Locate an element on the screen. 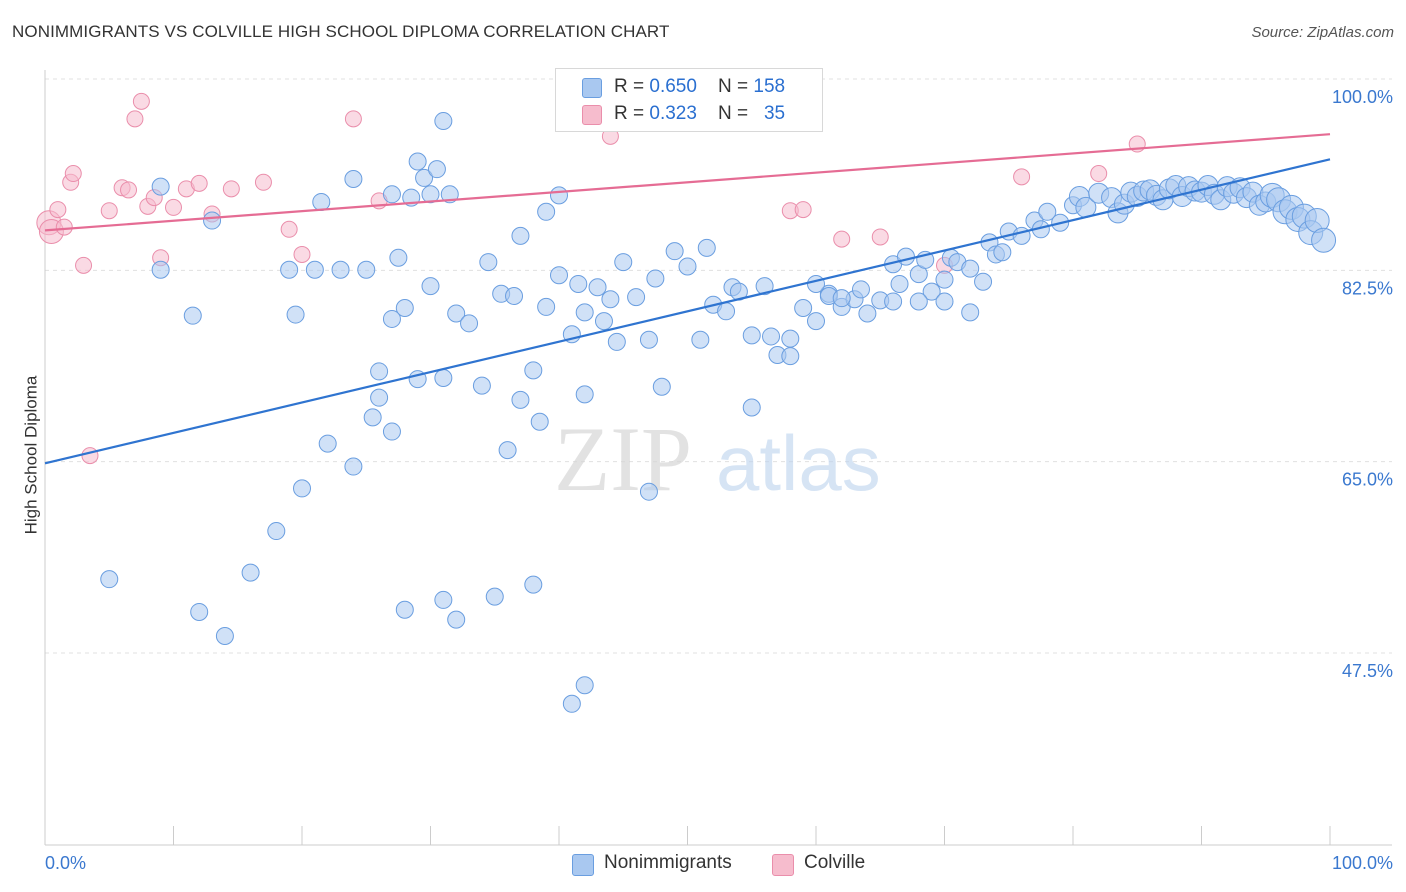  legend-n-value: 35 is located at coordinates (774, 113).